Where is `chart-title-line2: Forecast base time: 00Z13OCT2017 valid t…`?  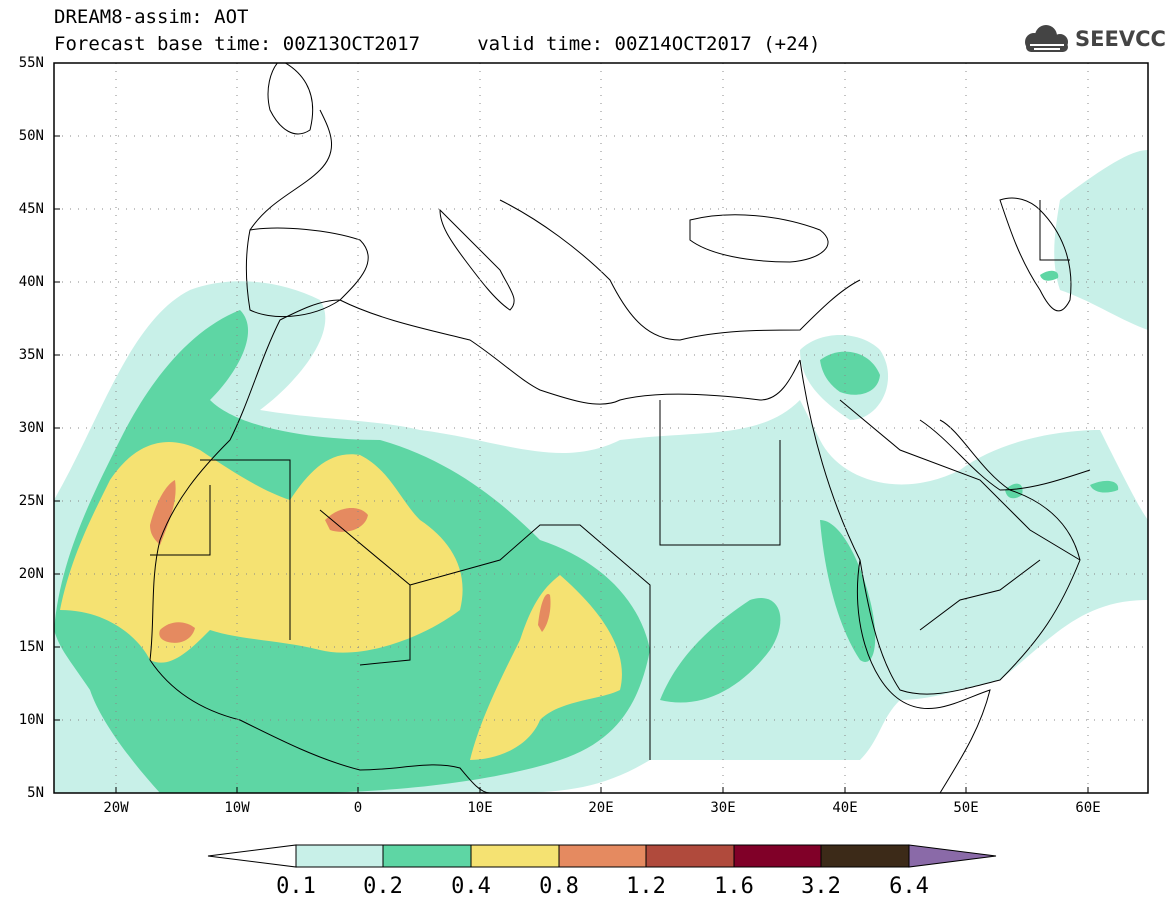
chart-title-line2: Forecast base time: 00Z13OCT2017 valid t… is located at coordinates (437, 44).